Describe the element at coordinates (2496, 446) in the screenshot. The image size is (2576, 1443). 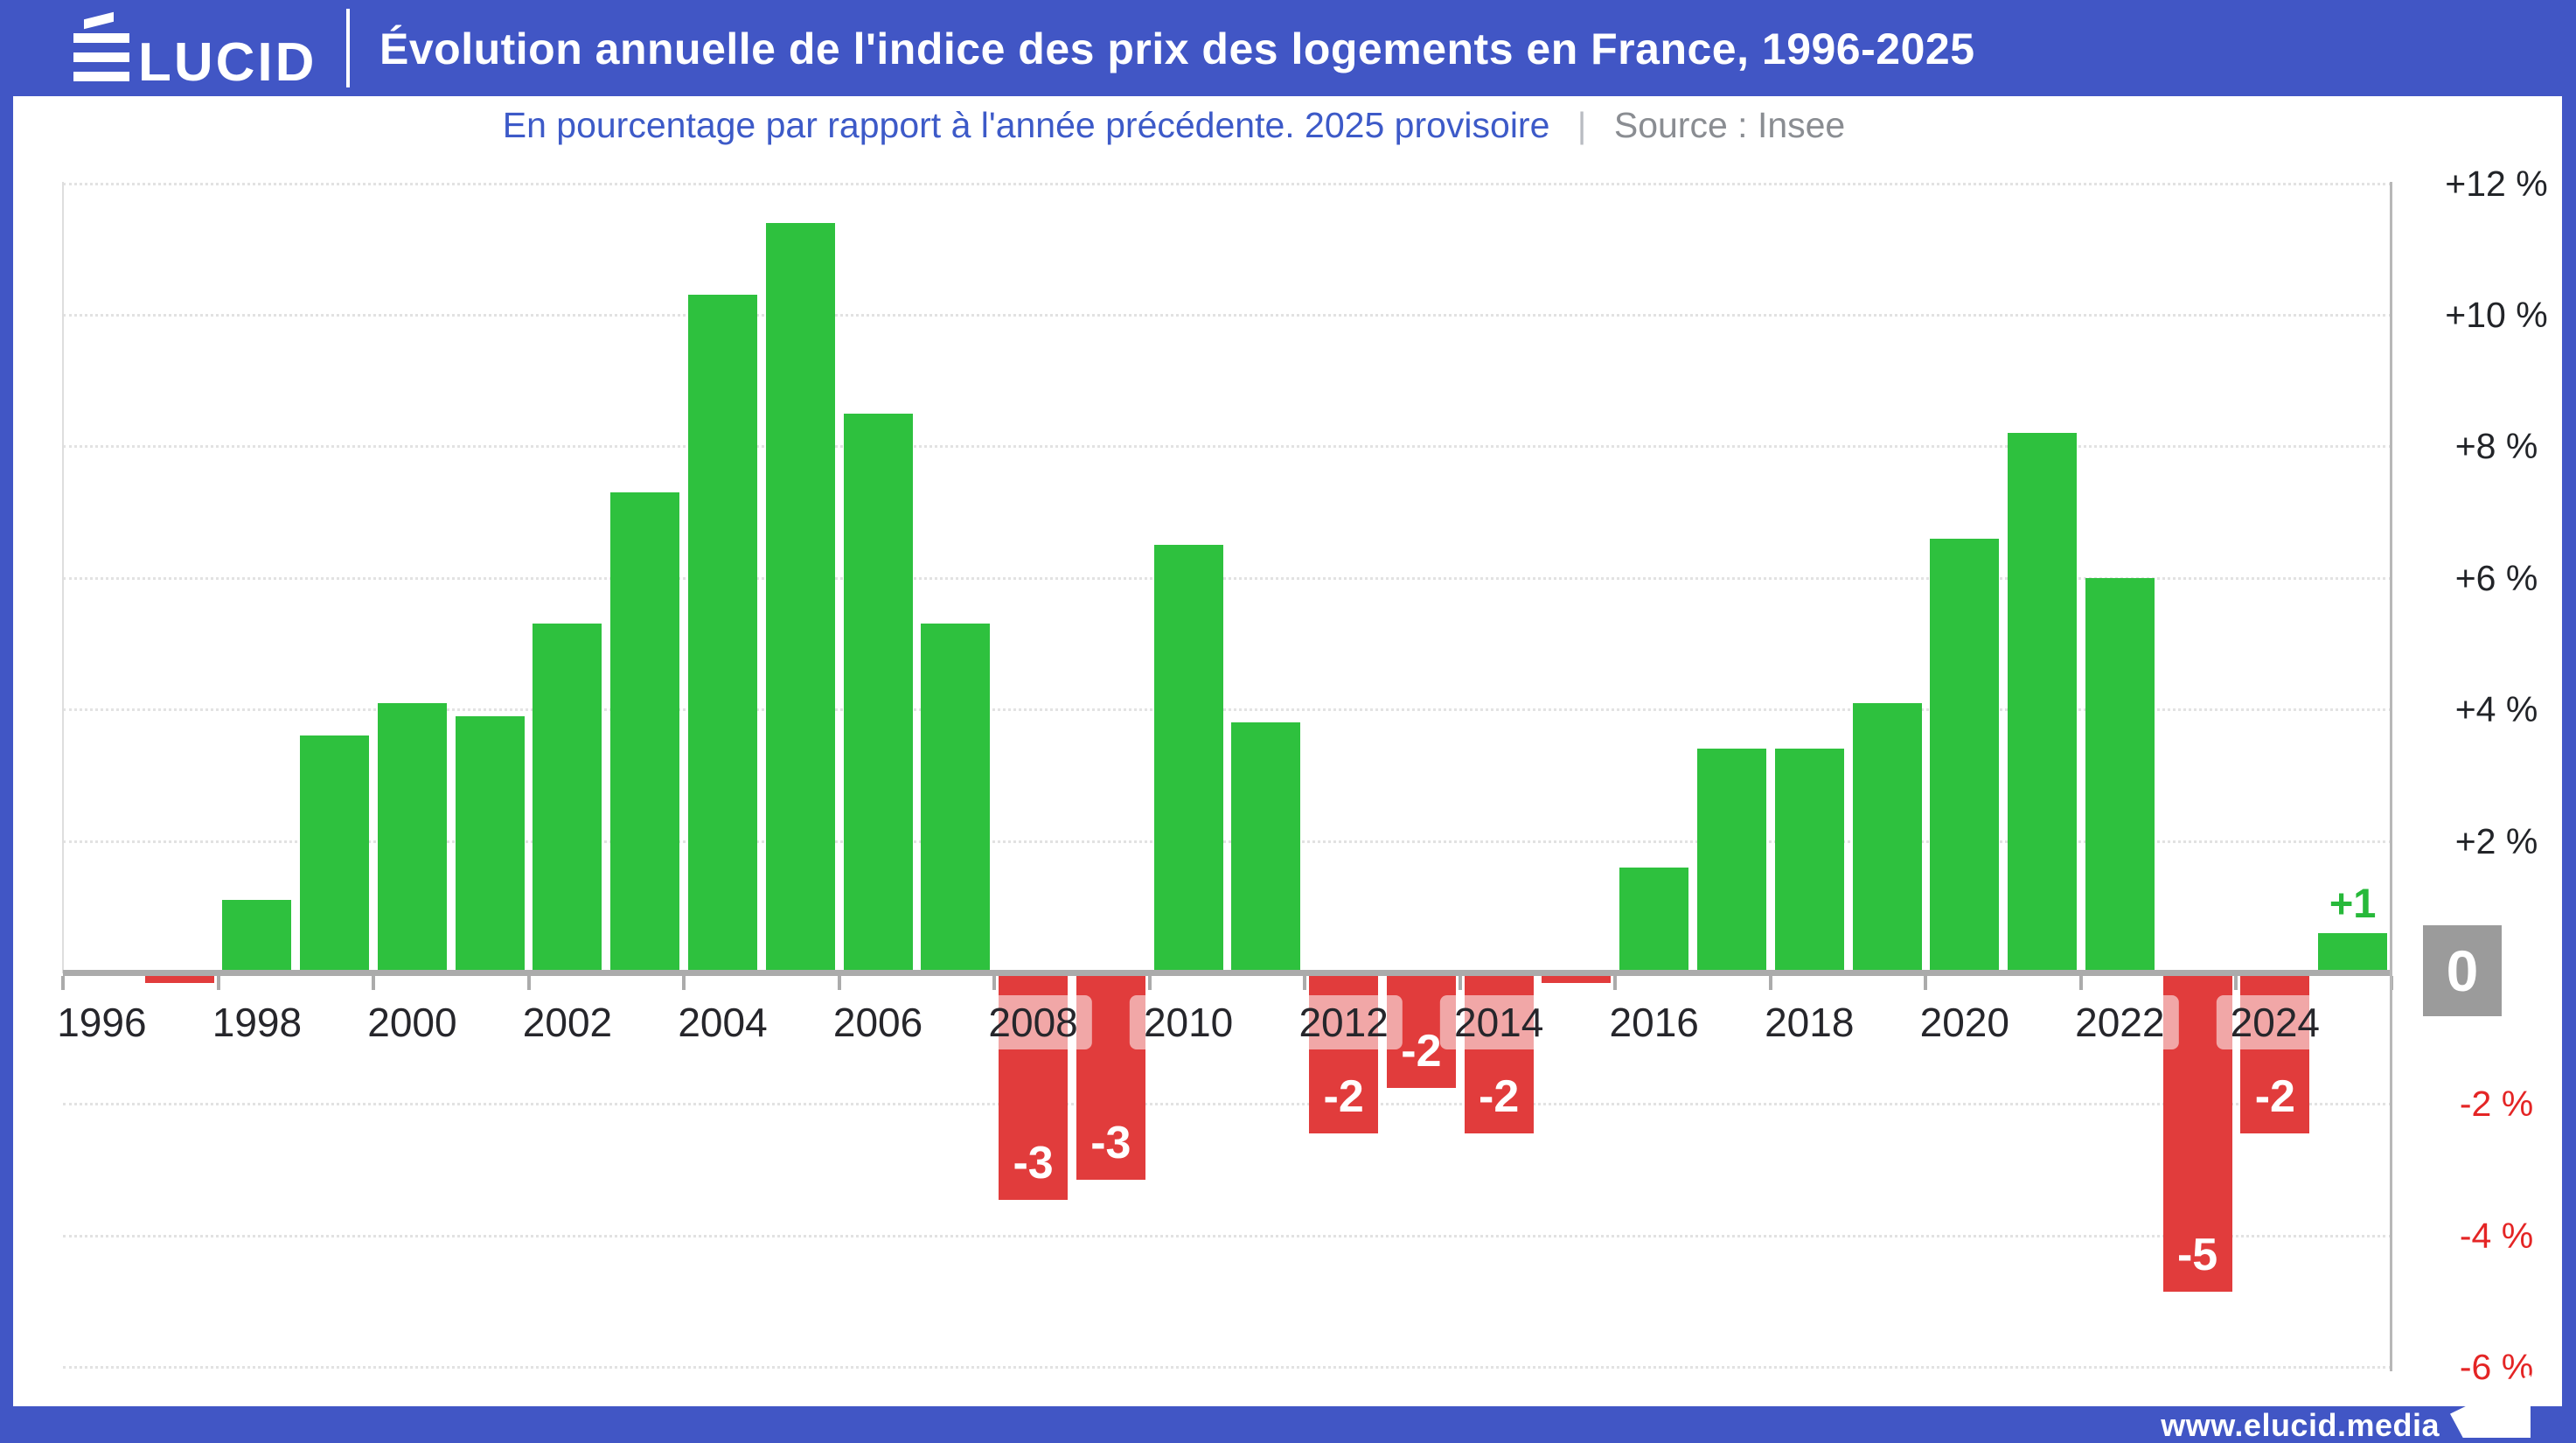
I see `y-tick-label-8: +8 %` at that location.